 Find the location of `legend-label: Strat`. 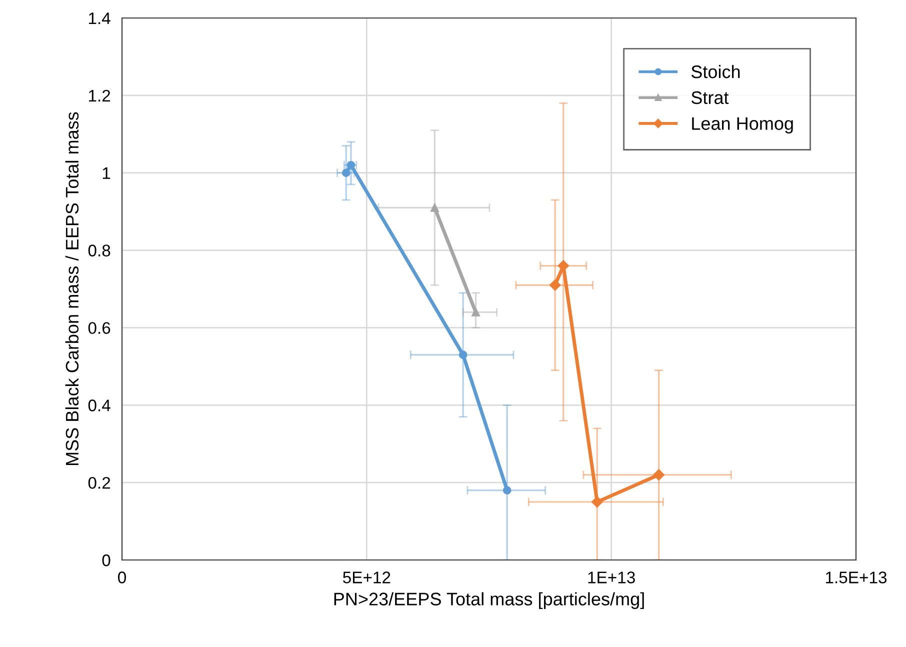

legend-label: Strat is located at coordinates (710, 97).